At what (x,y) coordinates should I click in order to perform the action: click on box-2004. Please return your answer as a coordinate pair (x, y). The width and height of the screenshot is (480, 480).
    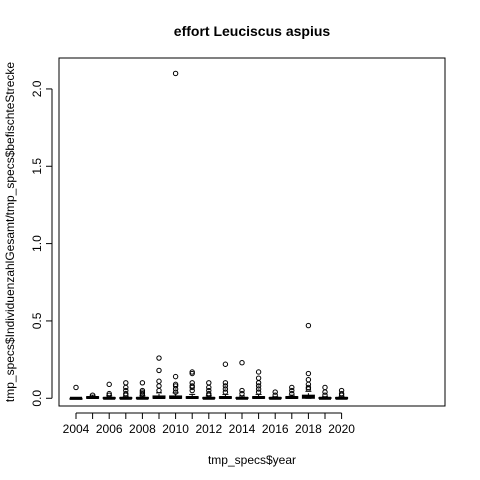
    Looking at the image, I should click on (76, 392).